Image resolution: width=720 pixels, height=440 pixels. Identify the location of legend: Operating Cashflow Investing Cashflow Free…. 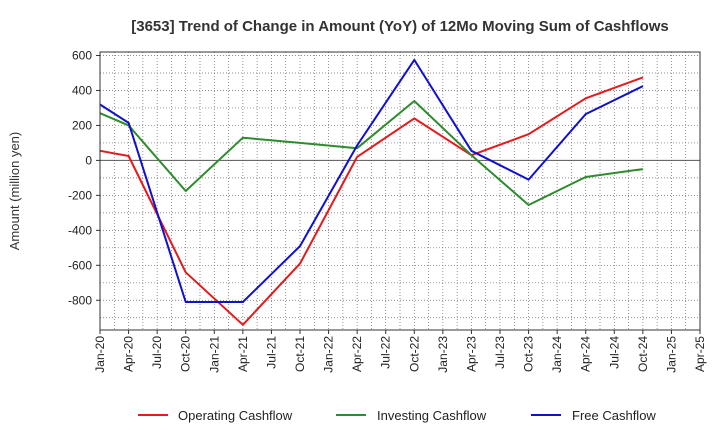
(397, 415).